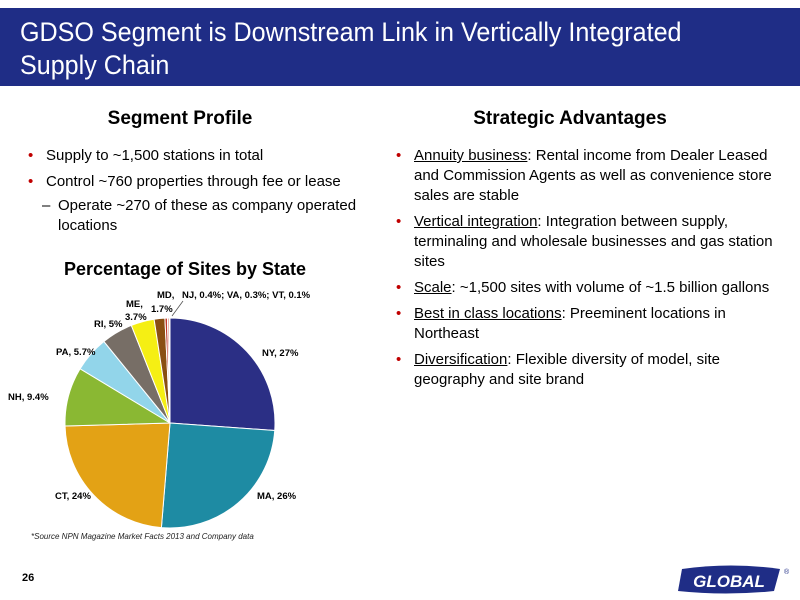  Describe the element at coordinates (222, 374) in the screenshot. I see `pie-slice-ny` at that location.